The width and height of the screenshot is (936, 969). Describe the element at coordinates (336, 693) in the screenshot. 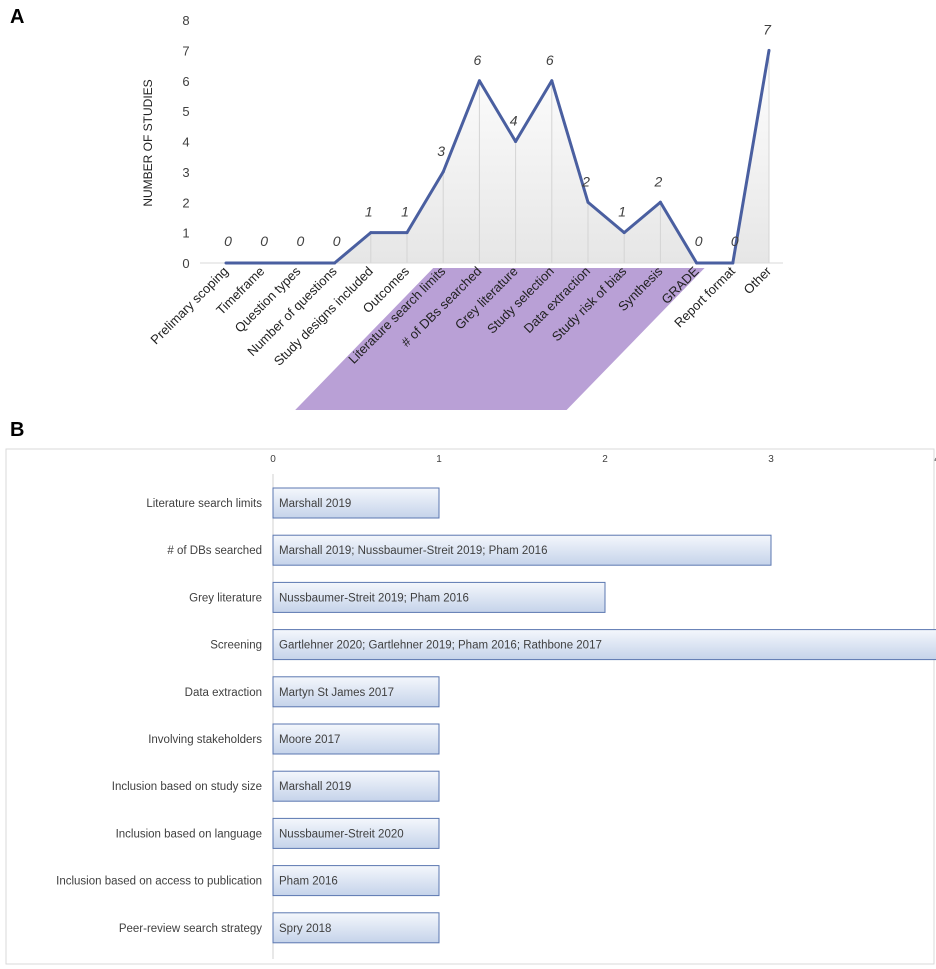

I see `bar-label: Martyn St James 2017` at that location.